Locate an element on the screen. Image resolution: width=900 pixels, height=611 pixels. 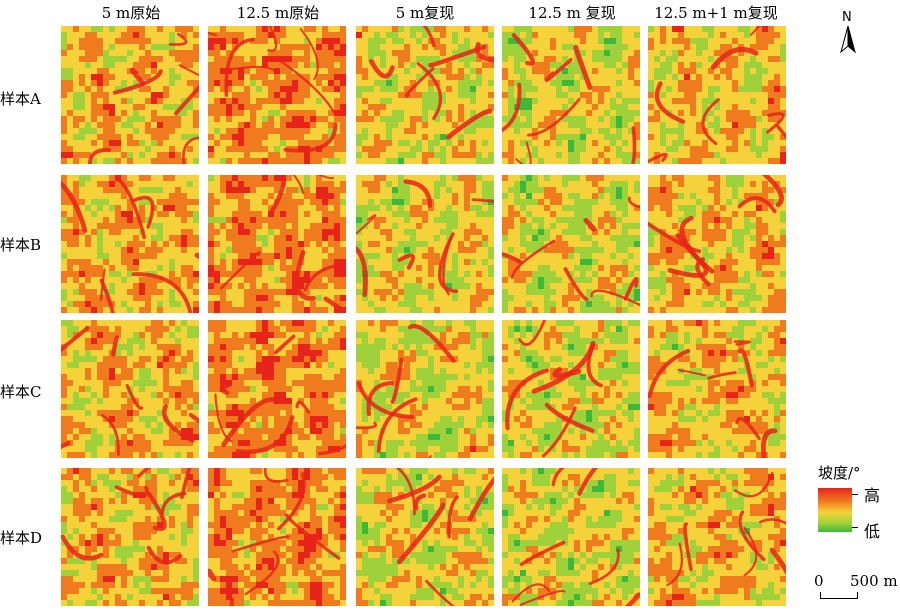
slope-map-tile-a-12-5m-original is located at coordinates (277, 95).